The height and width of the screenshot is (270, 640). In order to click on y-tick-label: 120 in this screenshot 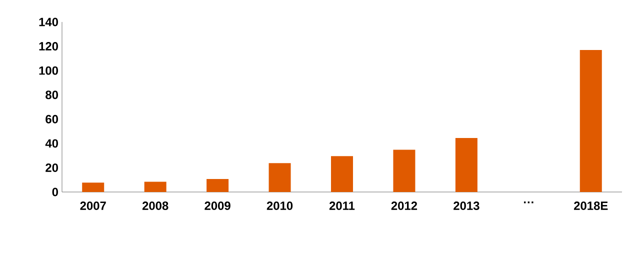, I will do `click(48, 46)`.